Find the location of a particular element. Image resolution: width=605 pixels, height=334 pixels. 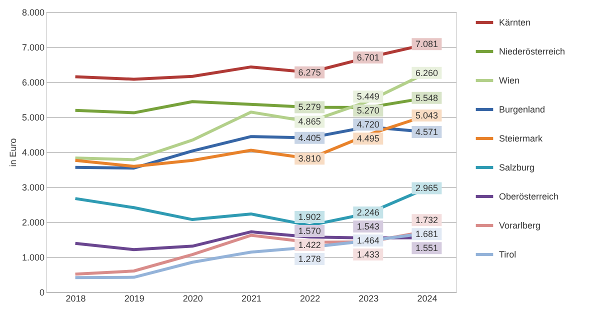

x-tick-label: 2019 is located at coordinates (134, 299).